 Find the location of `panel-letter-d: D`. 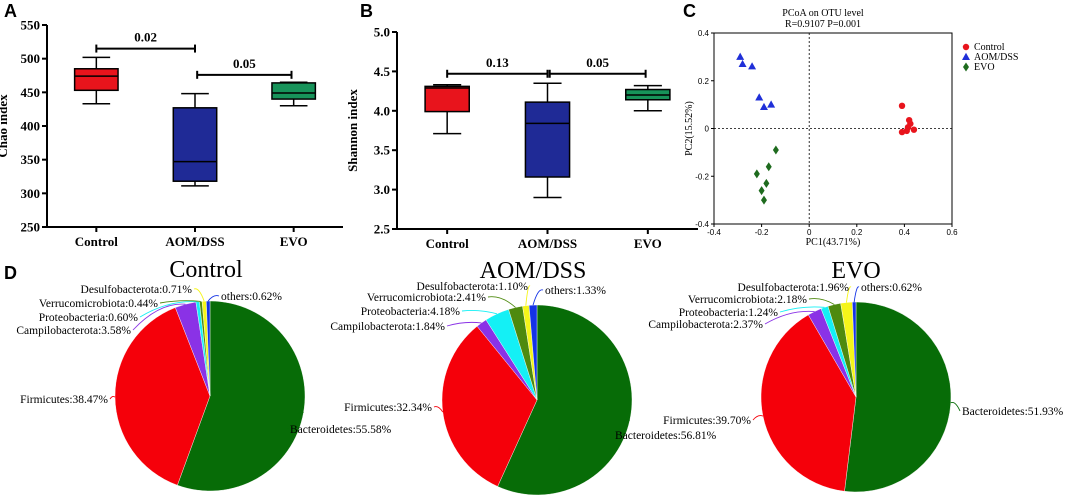

panel-letter-d: D is located at coordinates (10, 273).